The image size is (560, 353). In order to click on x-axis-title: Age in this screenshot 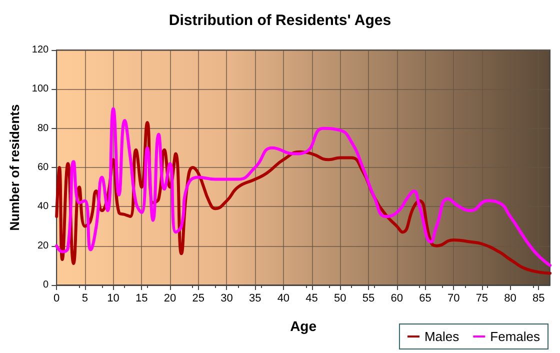, I will do `click(303, 326)`.